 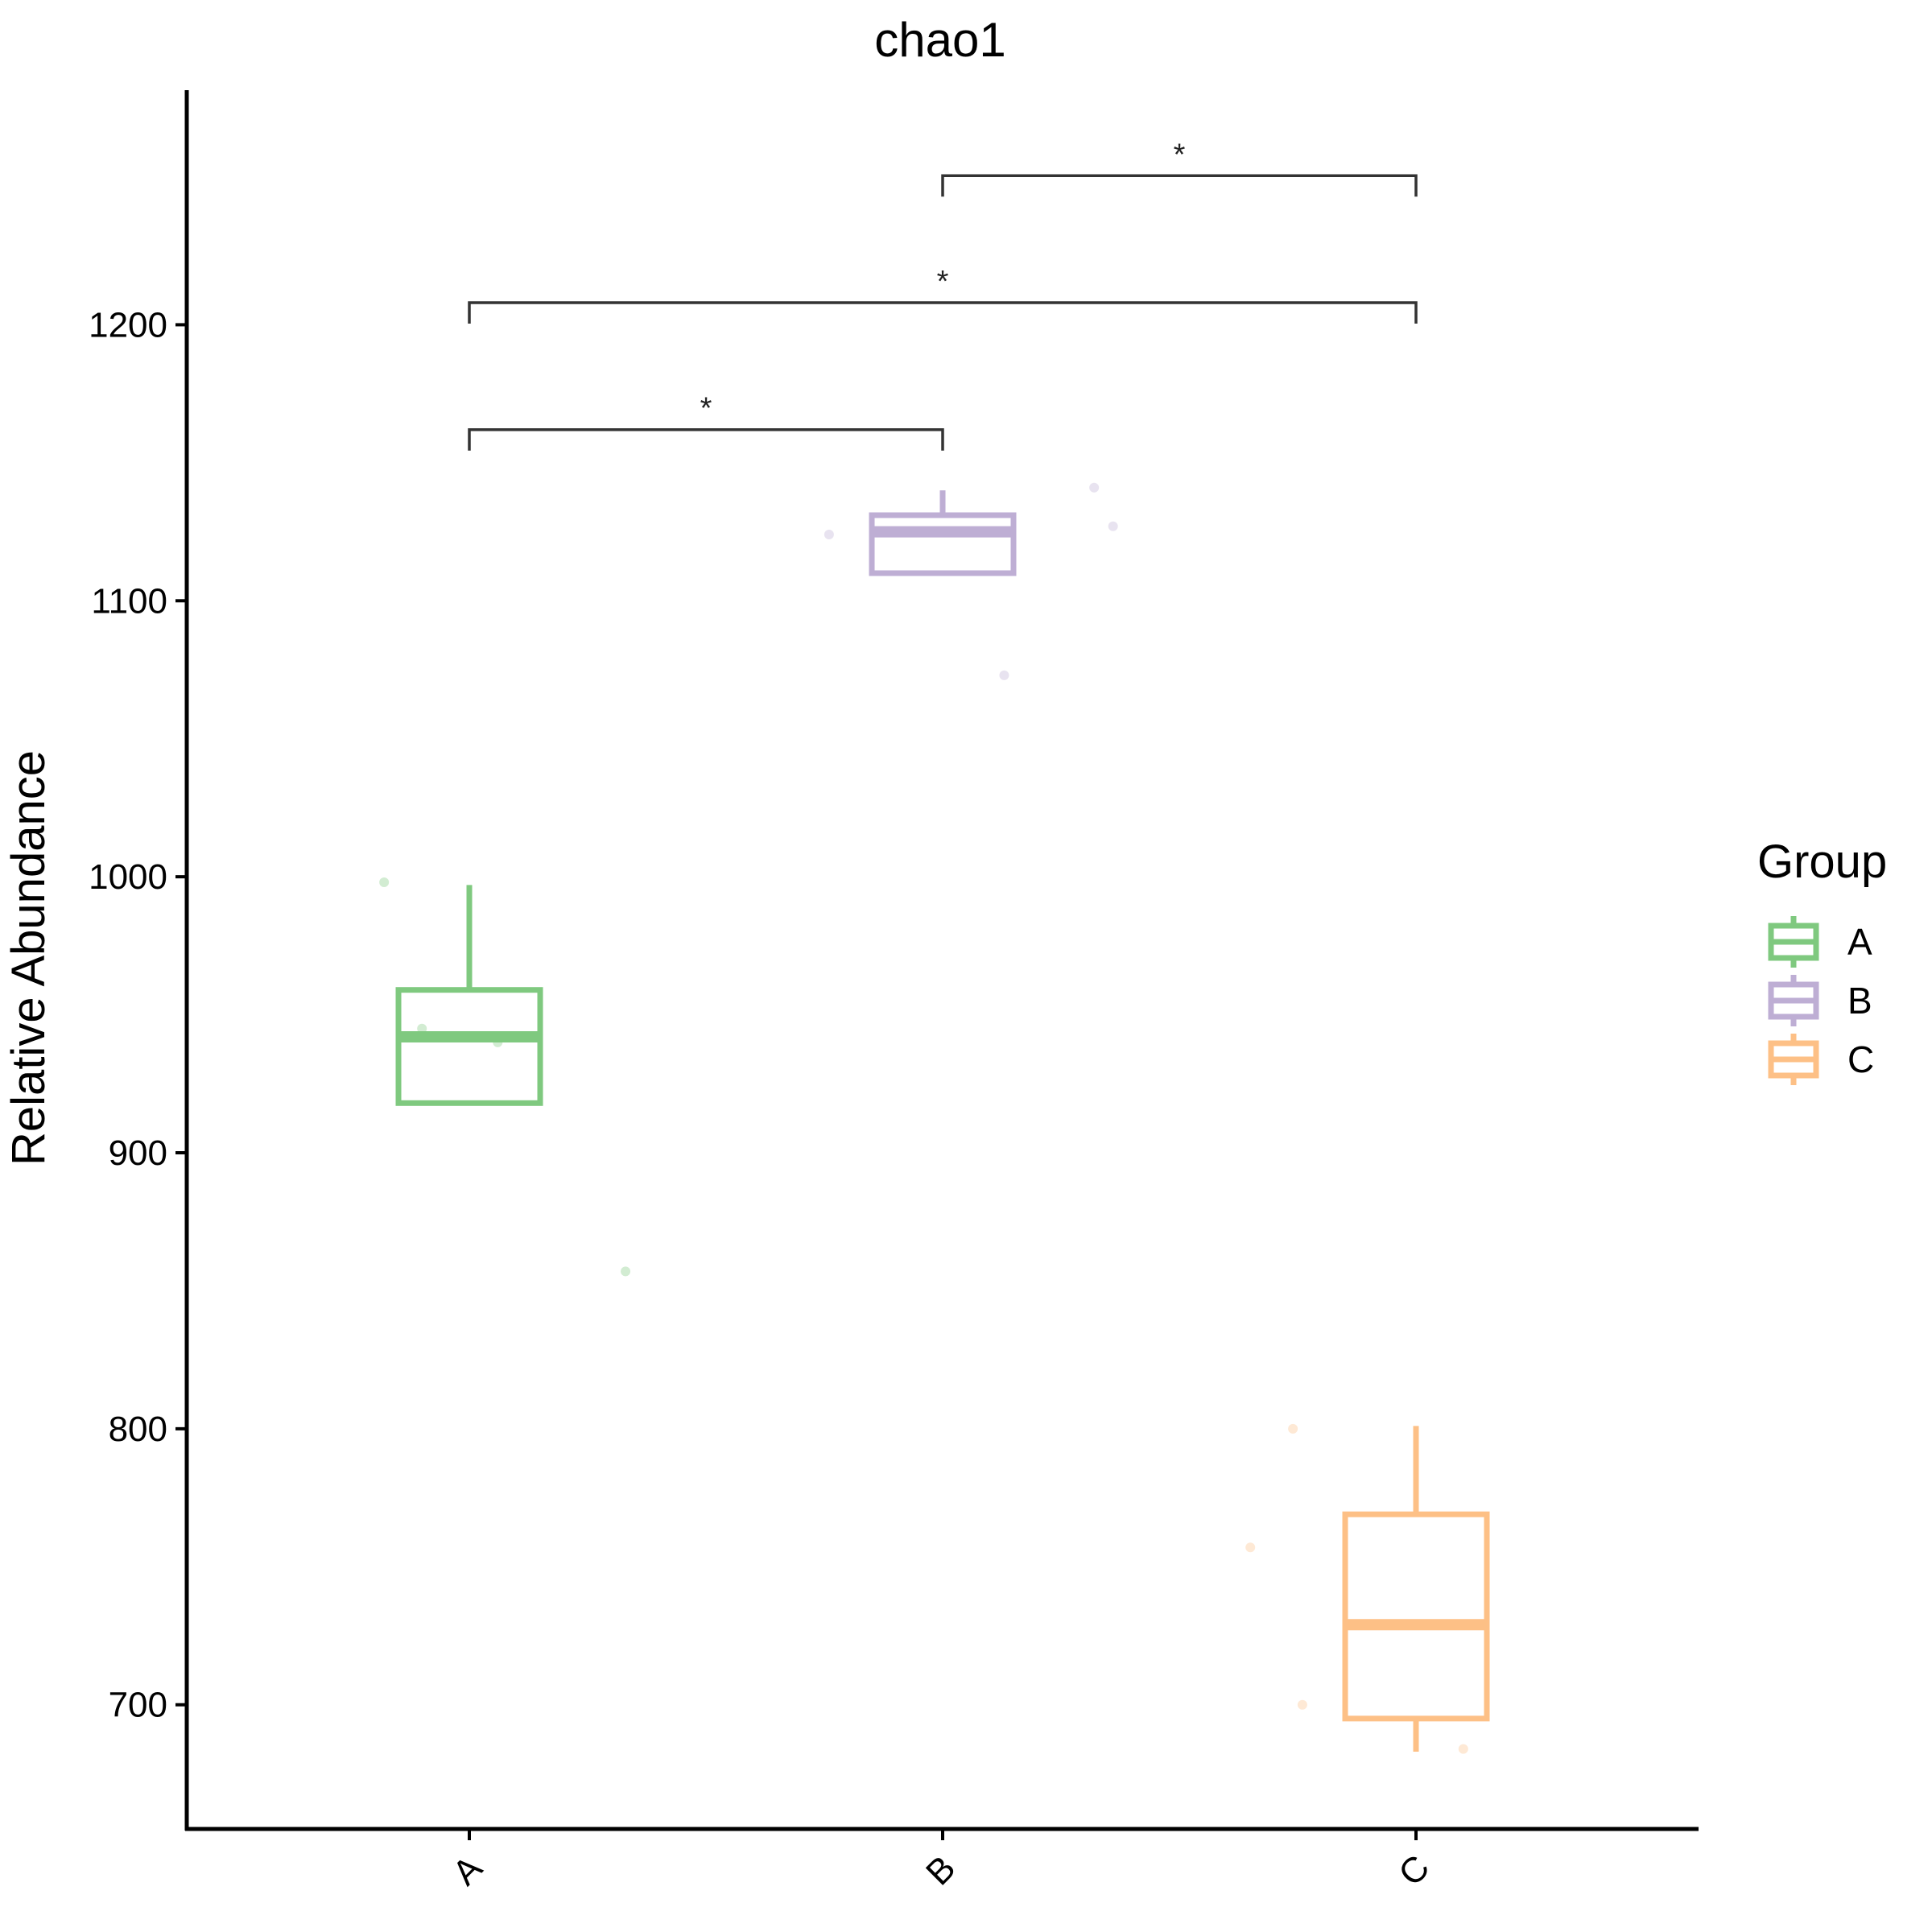 What do you see at coordinates (1793, 1059) in the screenshot?
I see `legend-key-c` at bounding box center [1793, 1059].